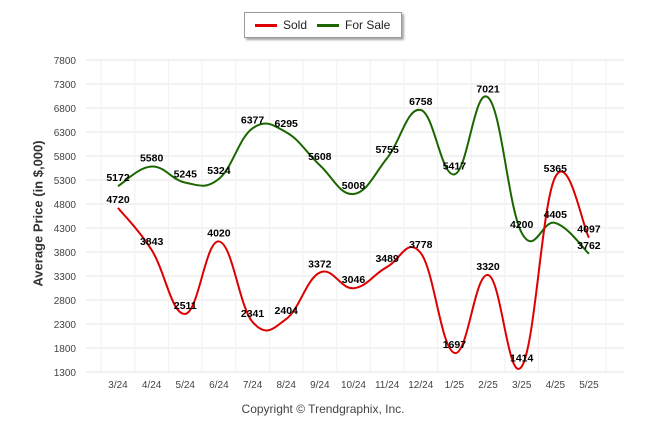 The image size is (646, 434). Describe the element at coordinates (65, 253) in the screenshot. I see `y-tick-label: 3800` at that location.